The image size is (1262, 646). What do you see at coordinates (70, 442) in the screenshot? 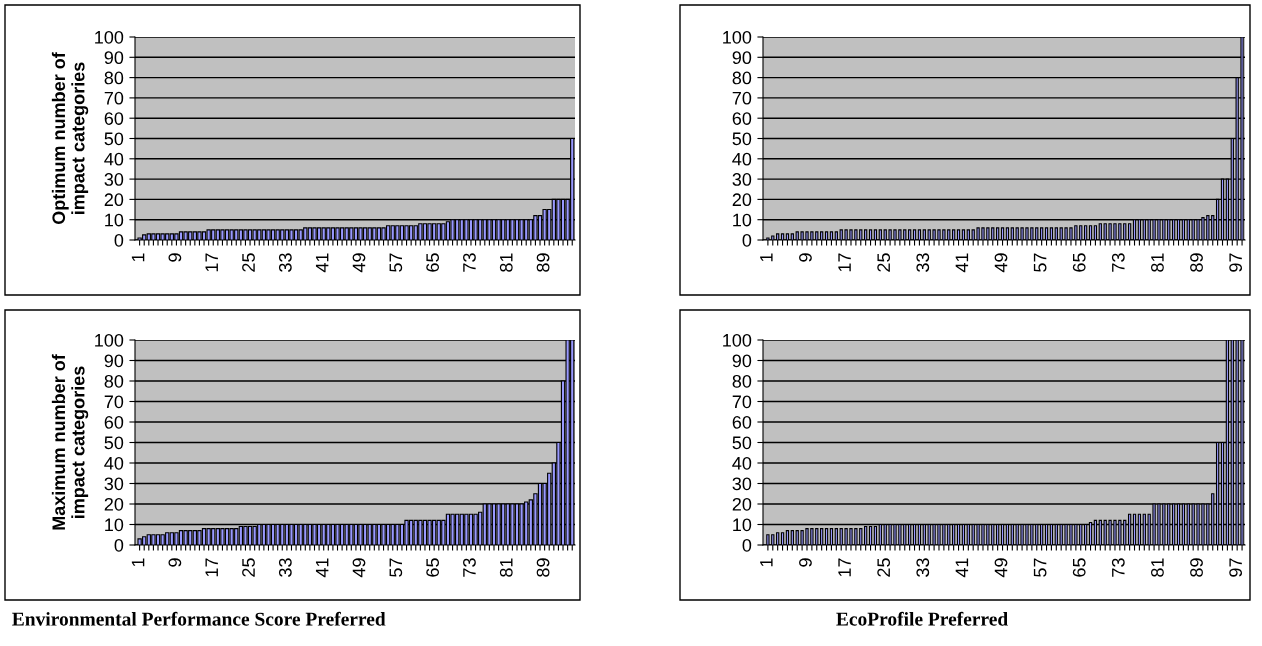
I see `y-axis-title: Maximum number of impact categories` at bounding box center [70, 442].